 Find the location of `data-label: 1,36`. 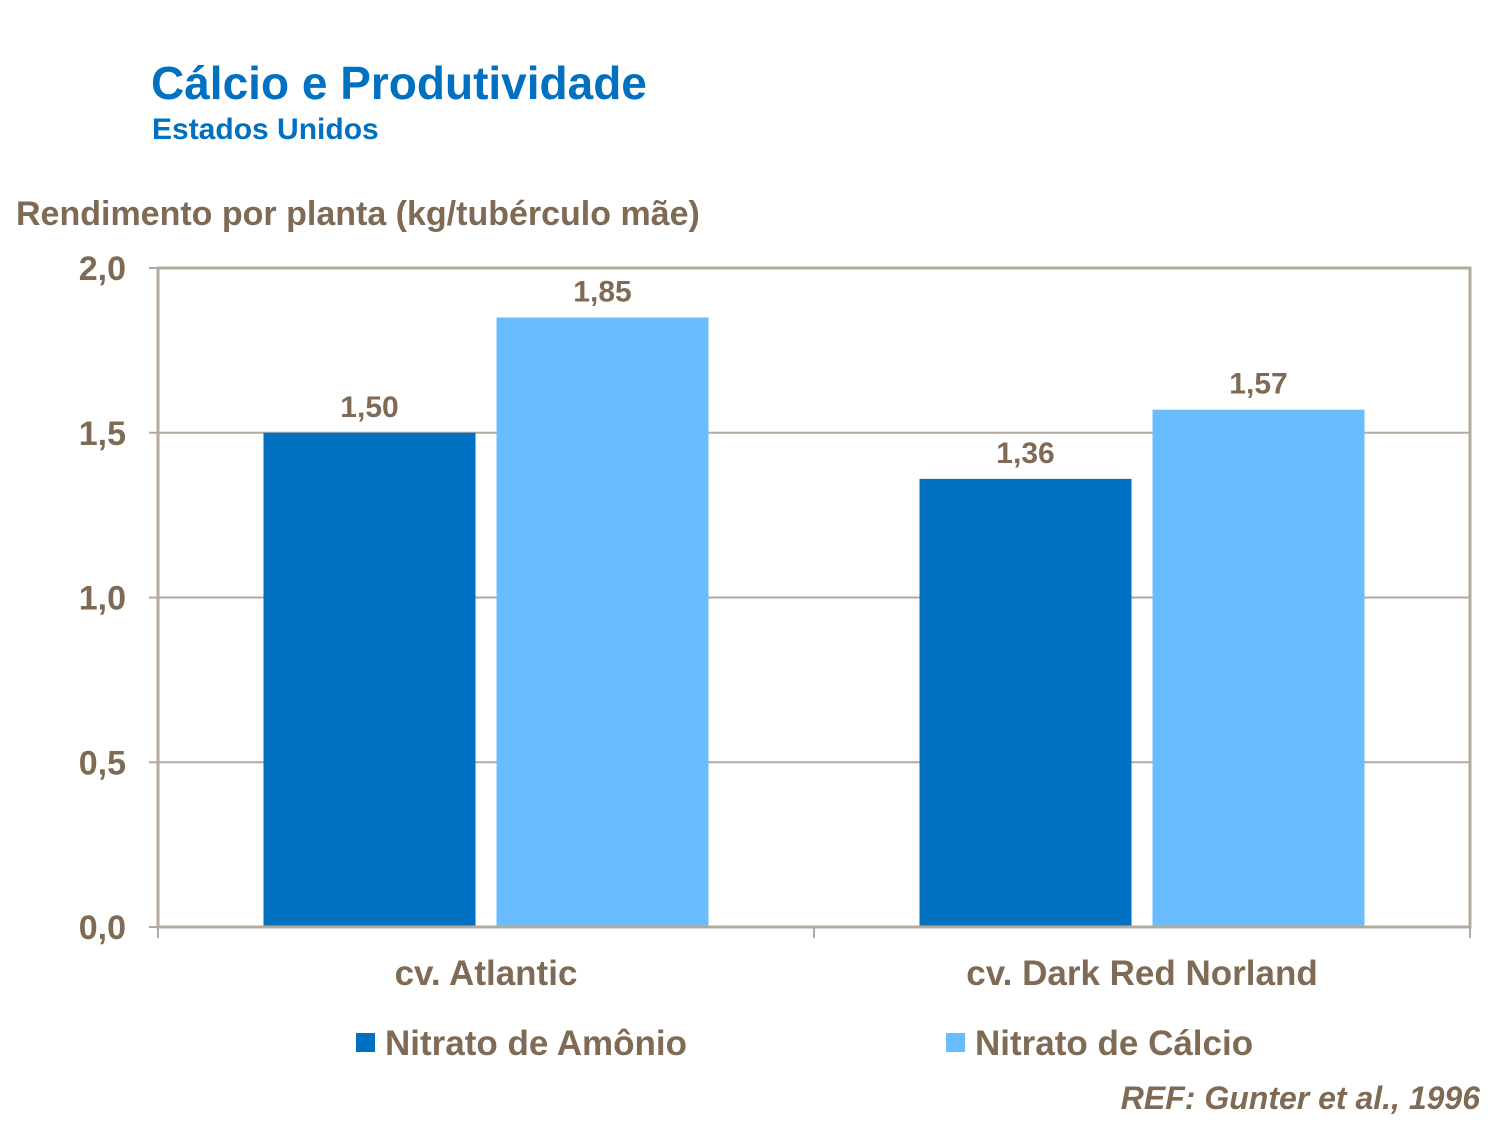

data-label: 1,36 is located at coordinates (1025, 453).